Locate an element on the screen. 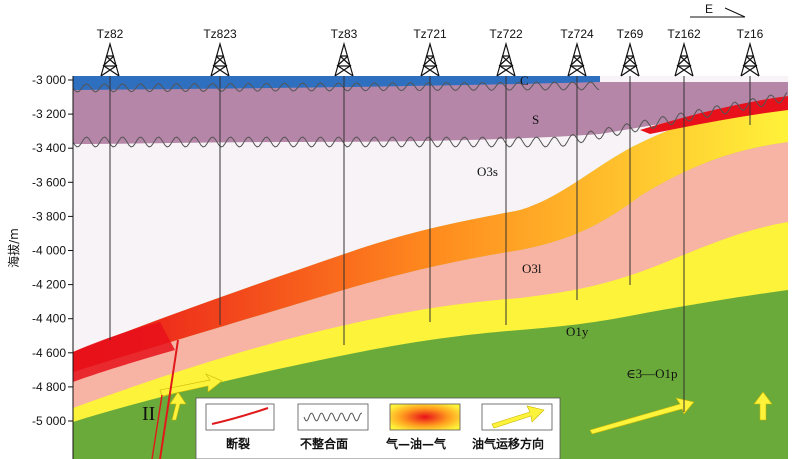 The image size is (798, 459). well-name: Tz69 is located at coordinates (630, 34).